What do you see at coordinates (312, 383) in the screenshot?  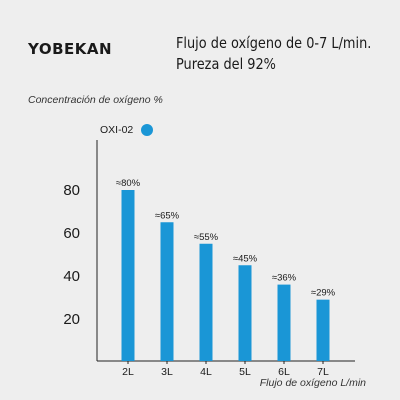 I see `x-axis-label: Flujo de oxígeno L/min` at bounding box center [312, 383].